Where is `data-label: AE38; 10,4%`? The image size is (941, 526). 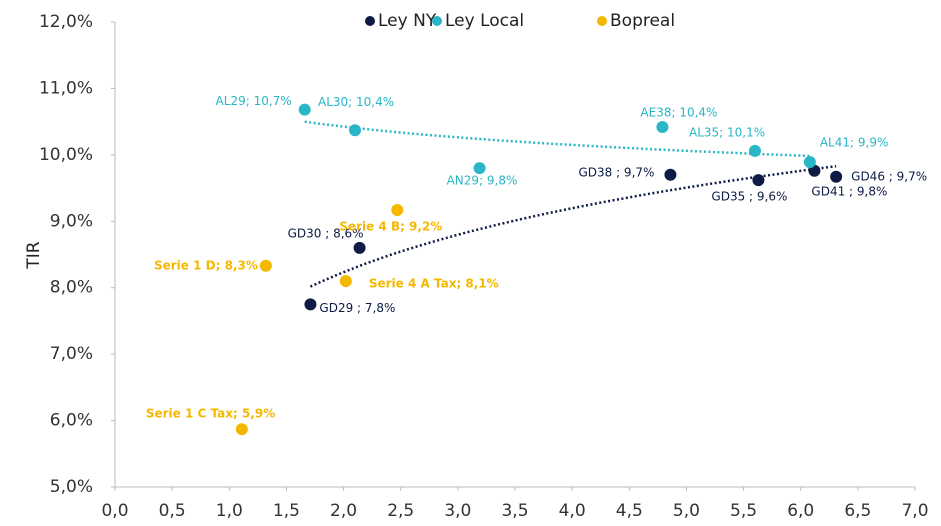
data-label: AE38; 10,4% is located at coordinates (678, 112).